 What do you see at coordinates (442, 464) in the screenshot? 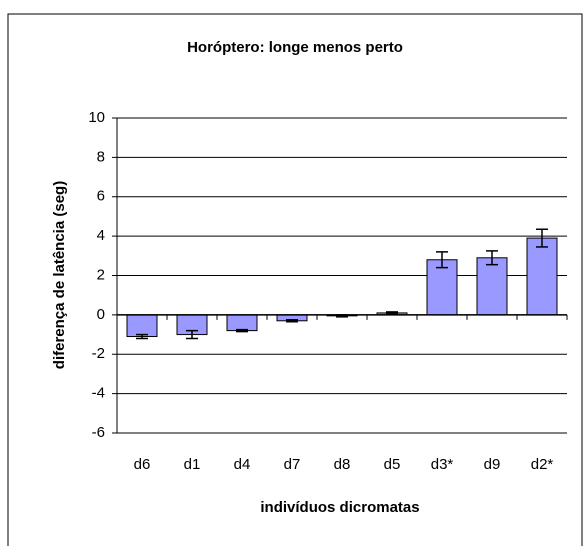
I see `x-tick-label: d3*` at bounding box center [442, 464].